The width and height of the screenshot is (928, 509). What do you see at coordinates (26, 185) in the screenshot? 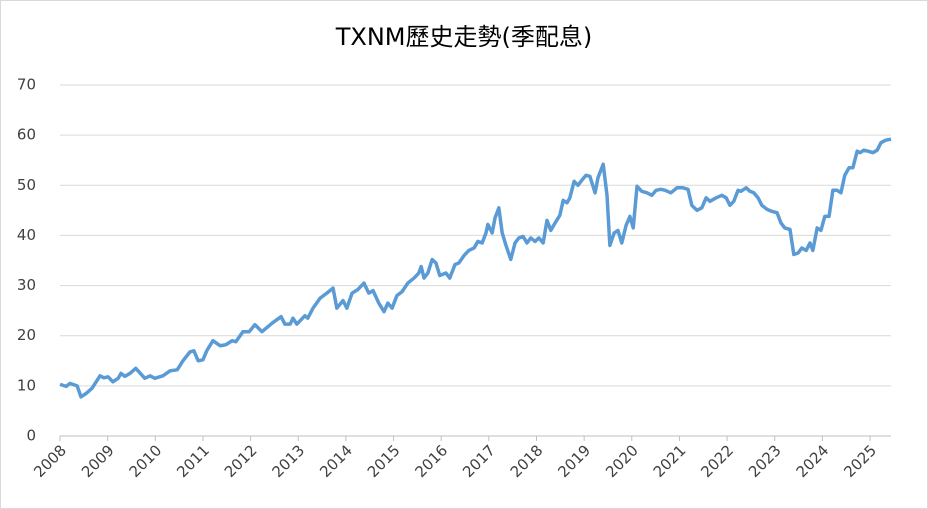
I see `y-tick-label: 50` at bounding box center [26, 185].